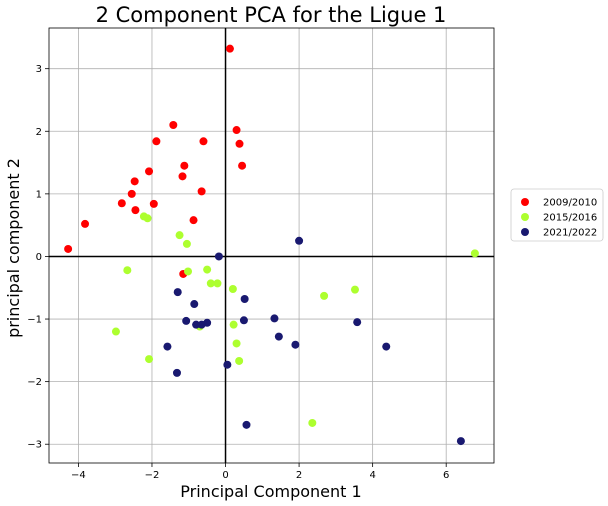  Describe the element at coordinates (570, 233) in the screenshot. I see `legend-label: 2021/2022` at that location.